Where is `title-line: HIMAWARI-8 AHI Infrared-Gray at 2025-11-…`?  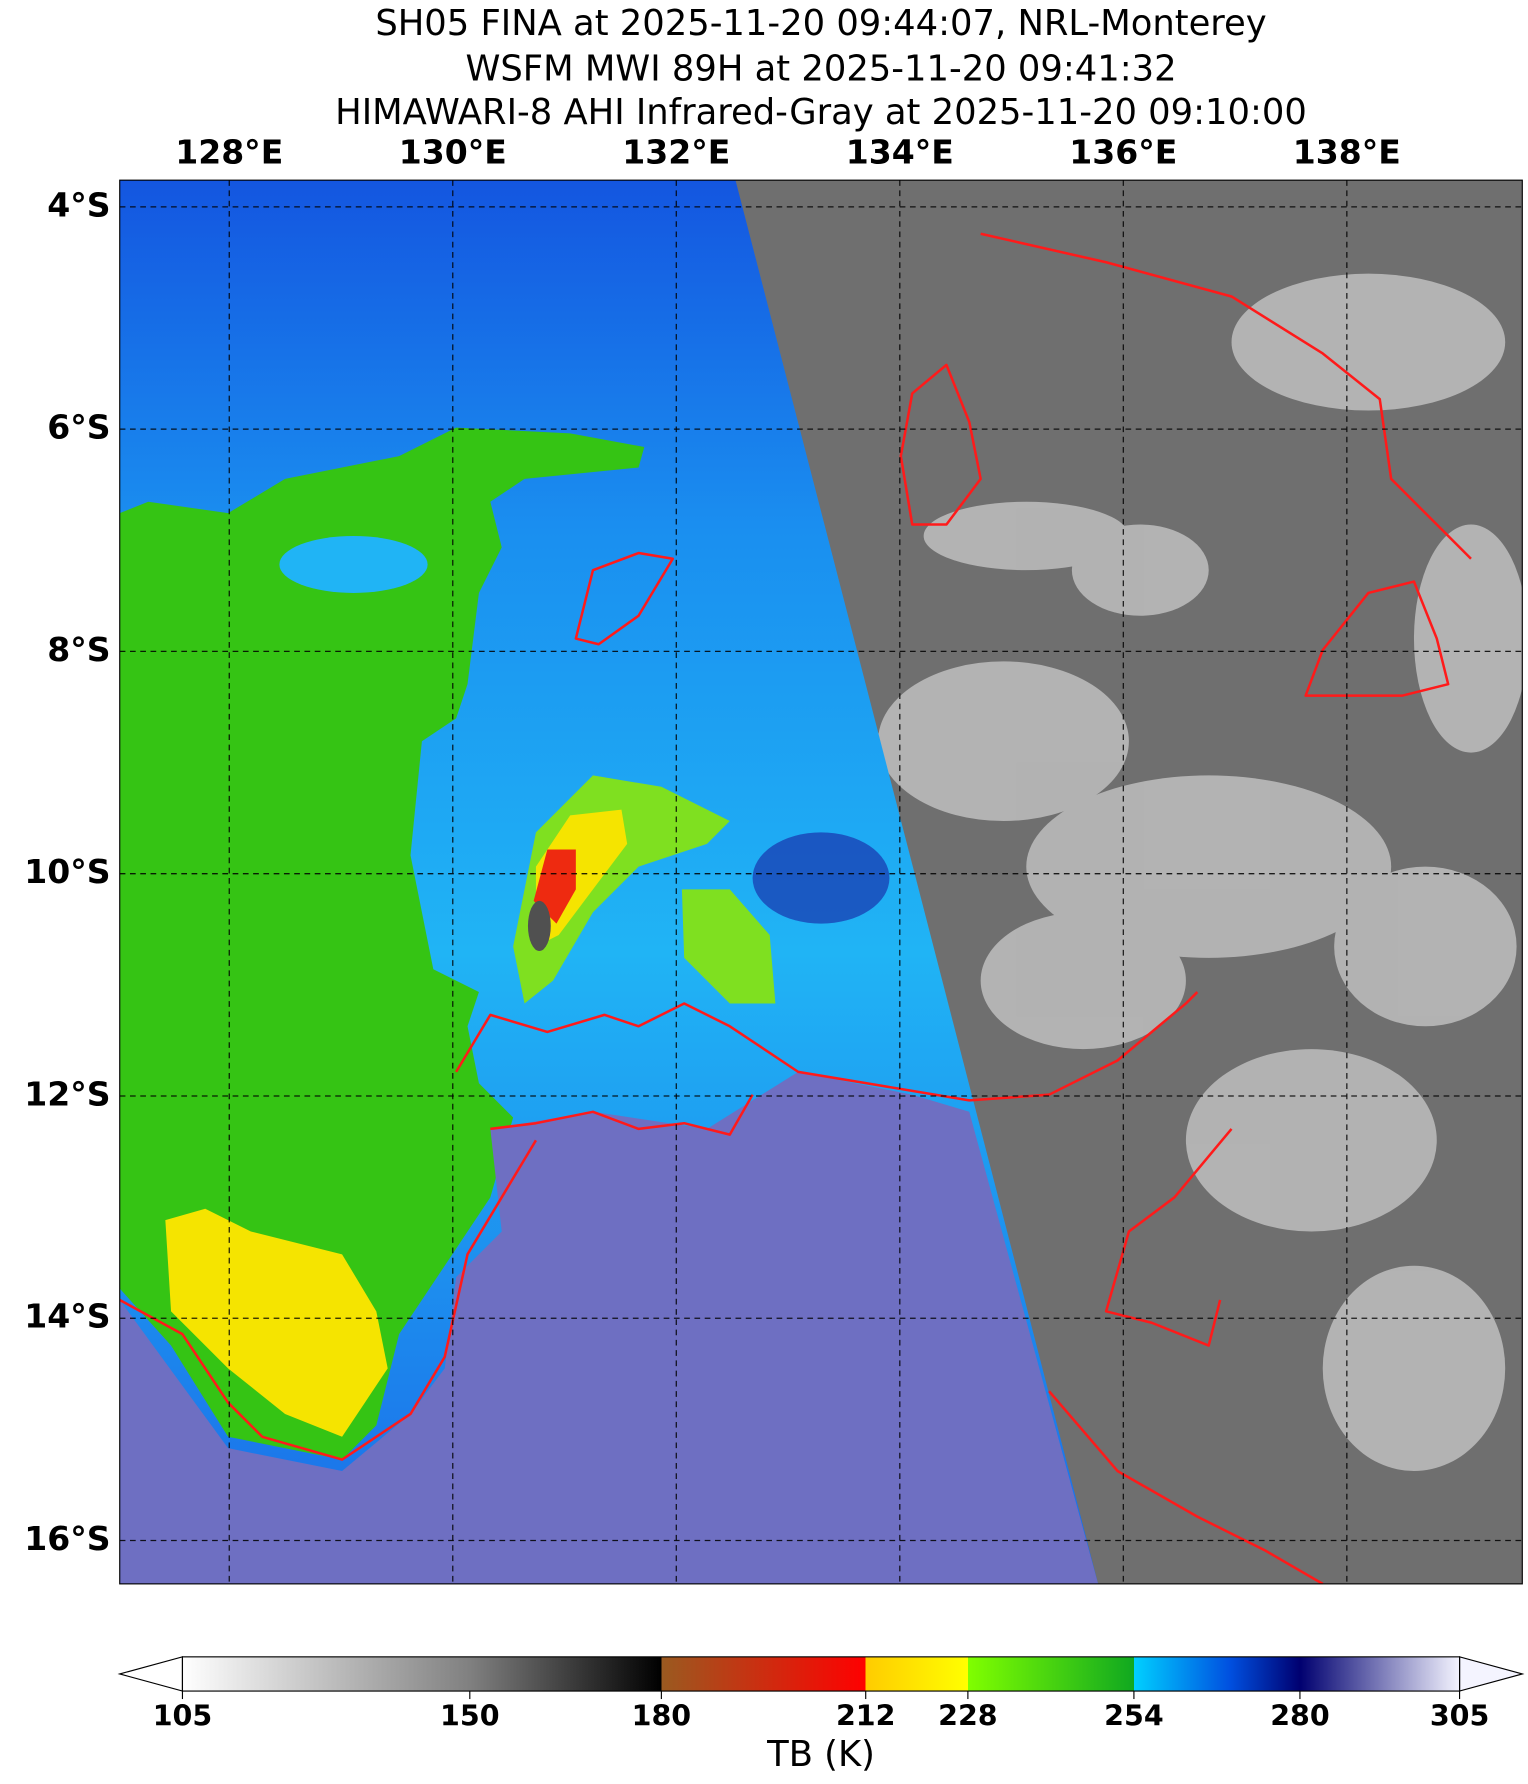
title-line: HIMAWARI-8 AHI Infrared-Gray at 2025-11-… is located at coordinates (821, 112).